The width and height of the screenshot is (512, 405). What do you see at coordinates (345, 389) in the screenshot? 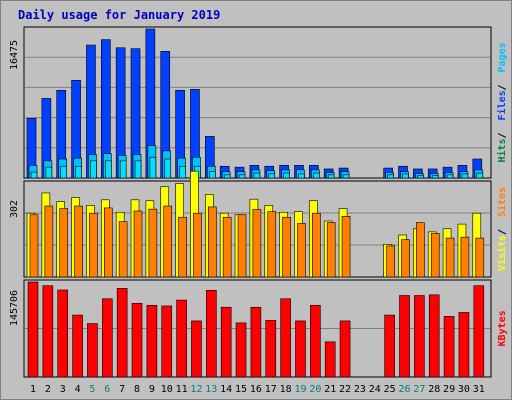
I see `x-tick-label-22: 22` at bounding box center [345, 389].